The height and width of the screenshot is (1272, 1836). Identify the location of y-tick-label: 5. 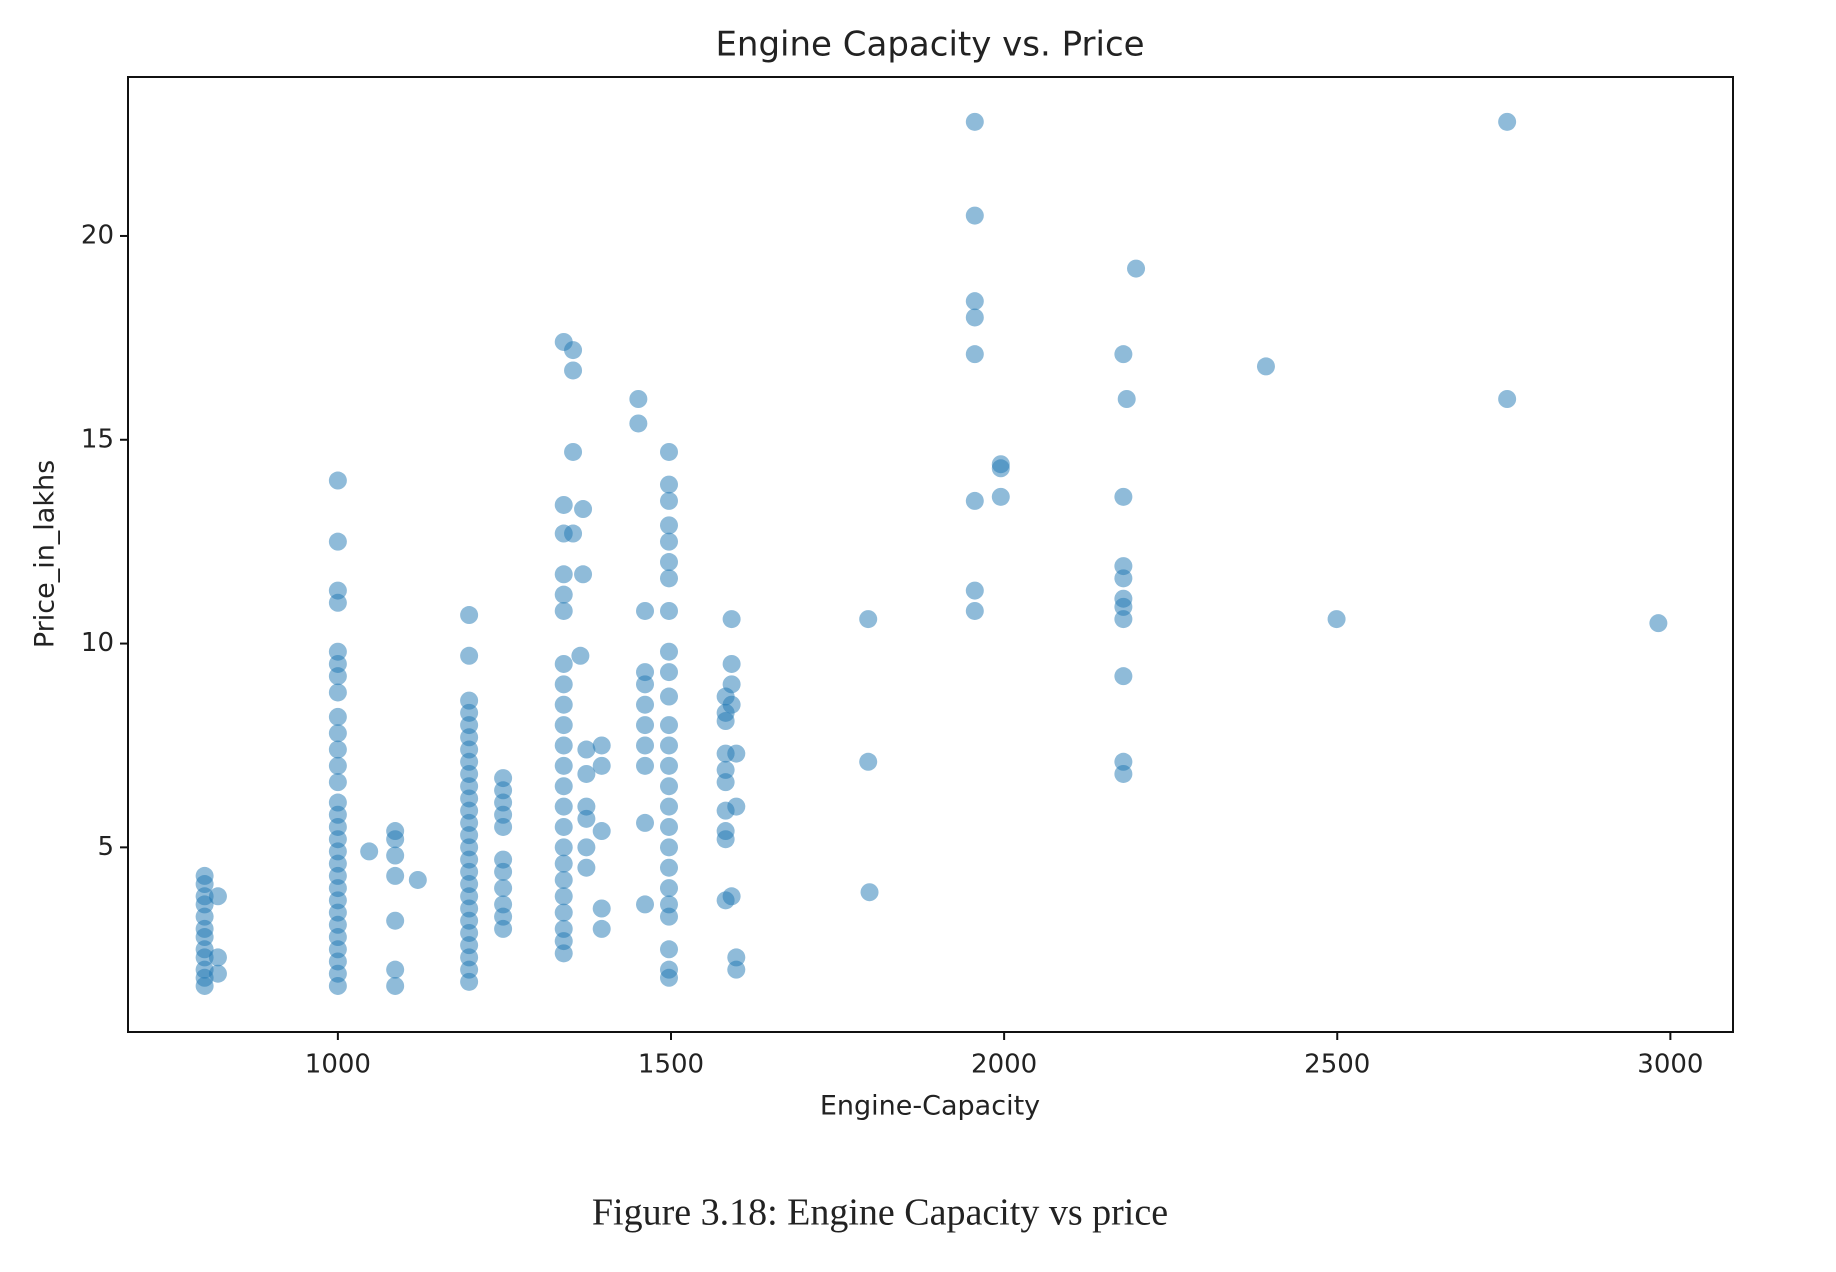
(105, 847).